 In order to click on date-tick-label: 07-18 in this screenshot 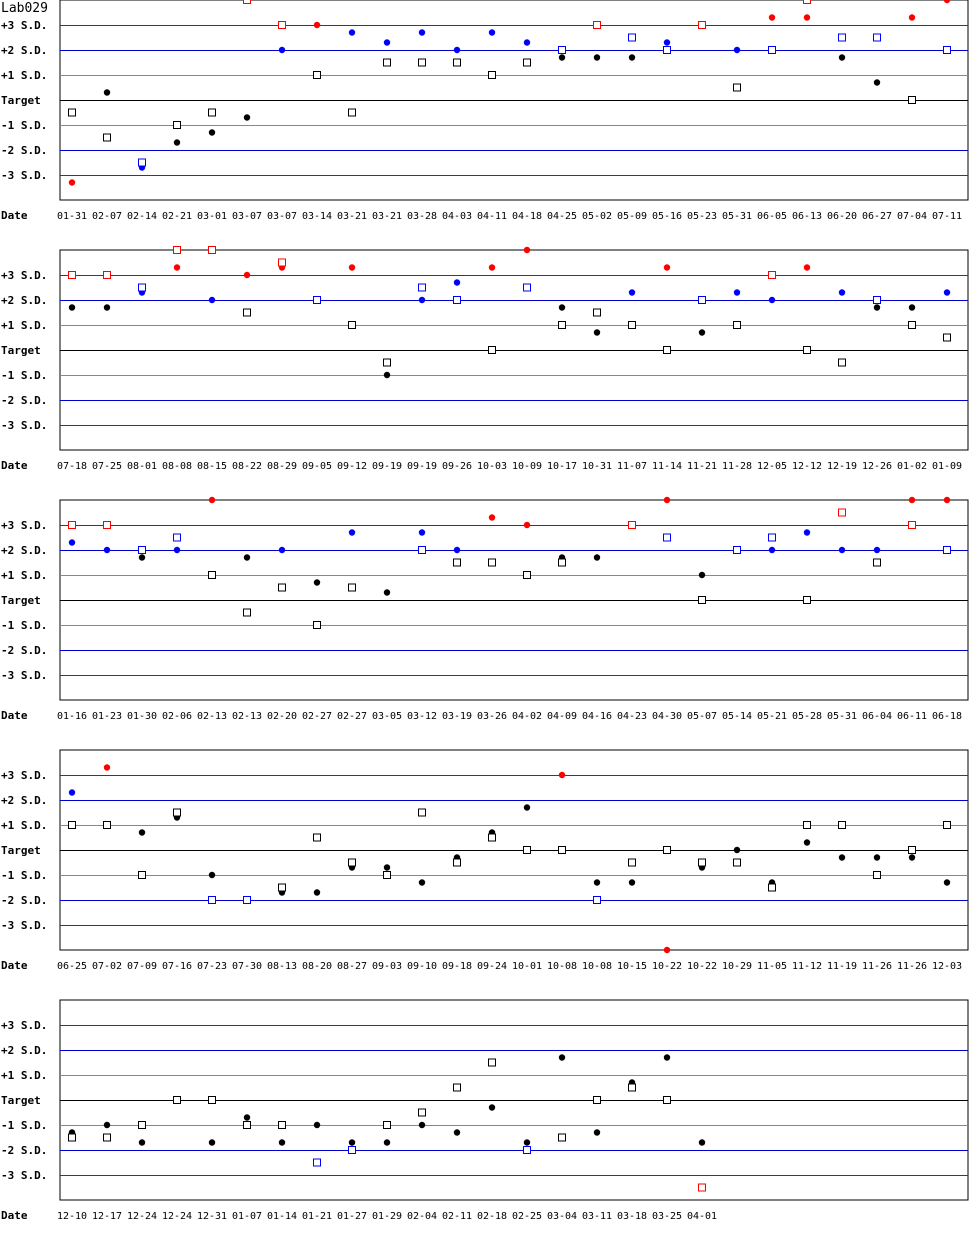, I will do `click(72, 466)`.